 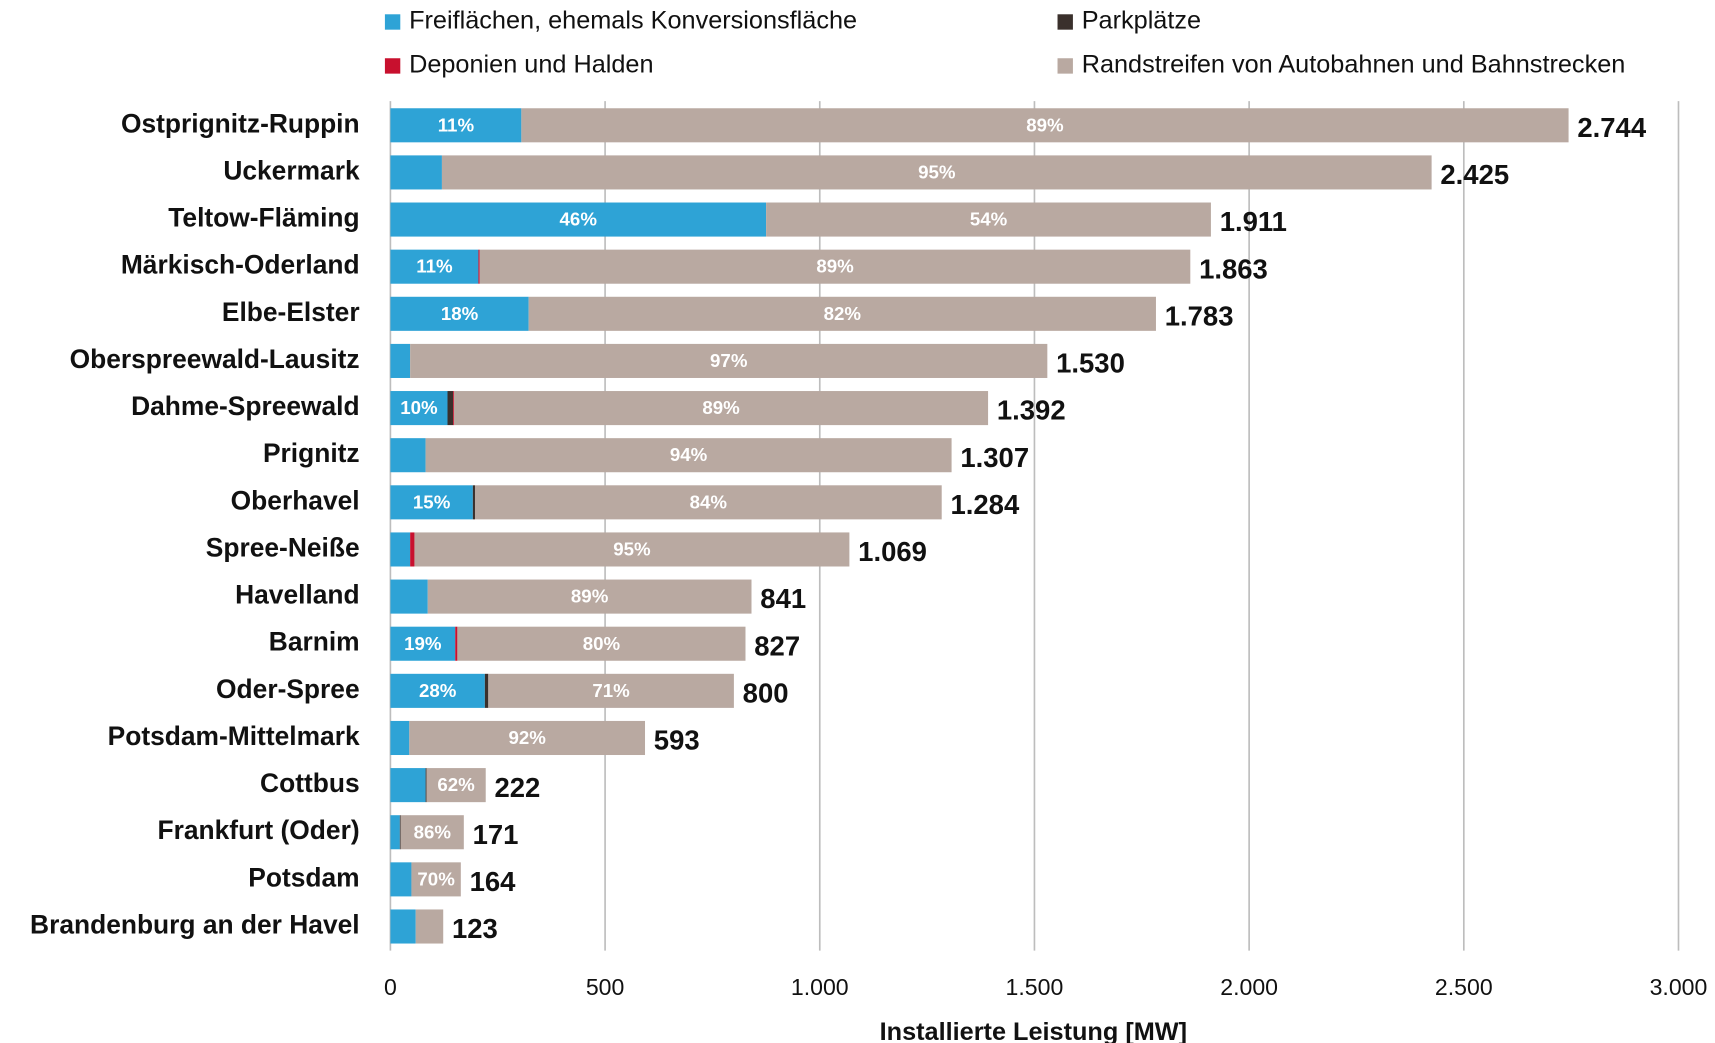 I want to click on total-label: 841, so click(x=783, y=598).